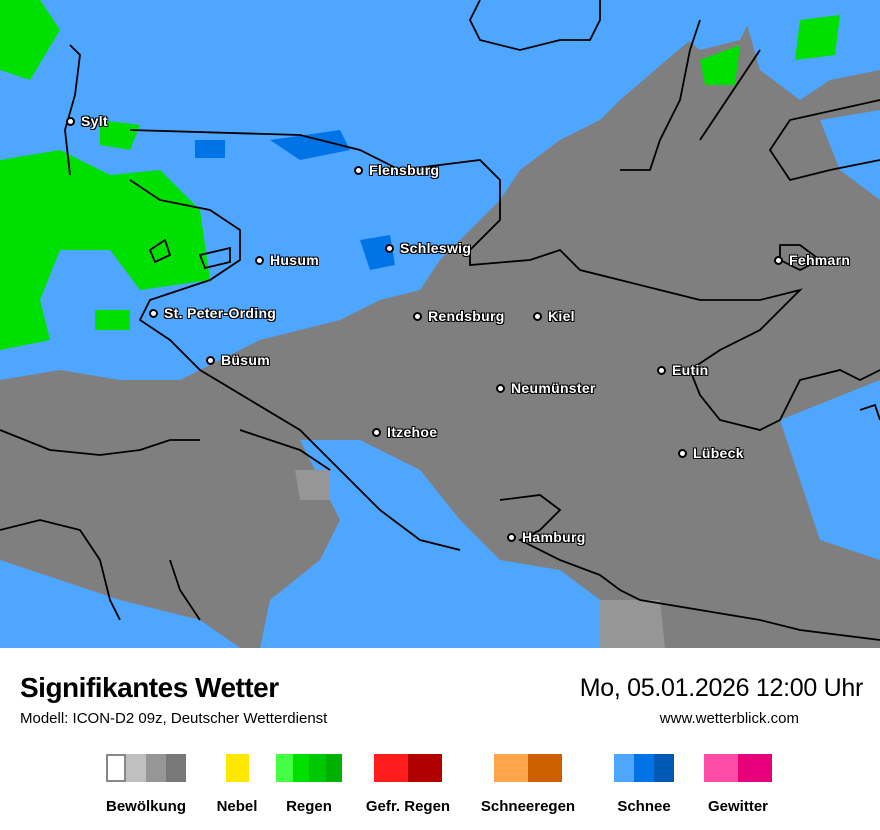 The image size is (880, 830). I want to click on city-label: Kiel, so click(561, 316).